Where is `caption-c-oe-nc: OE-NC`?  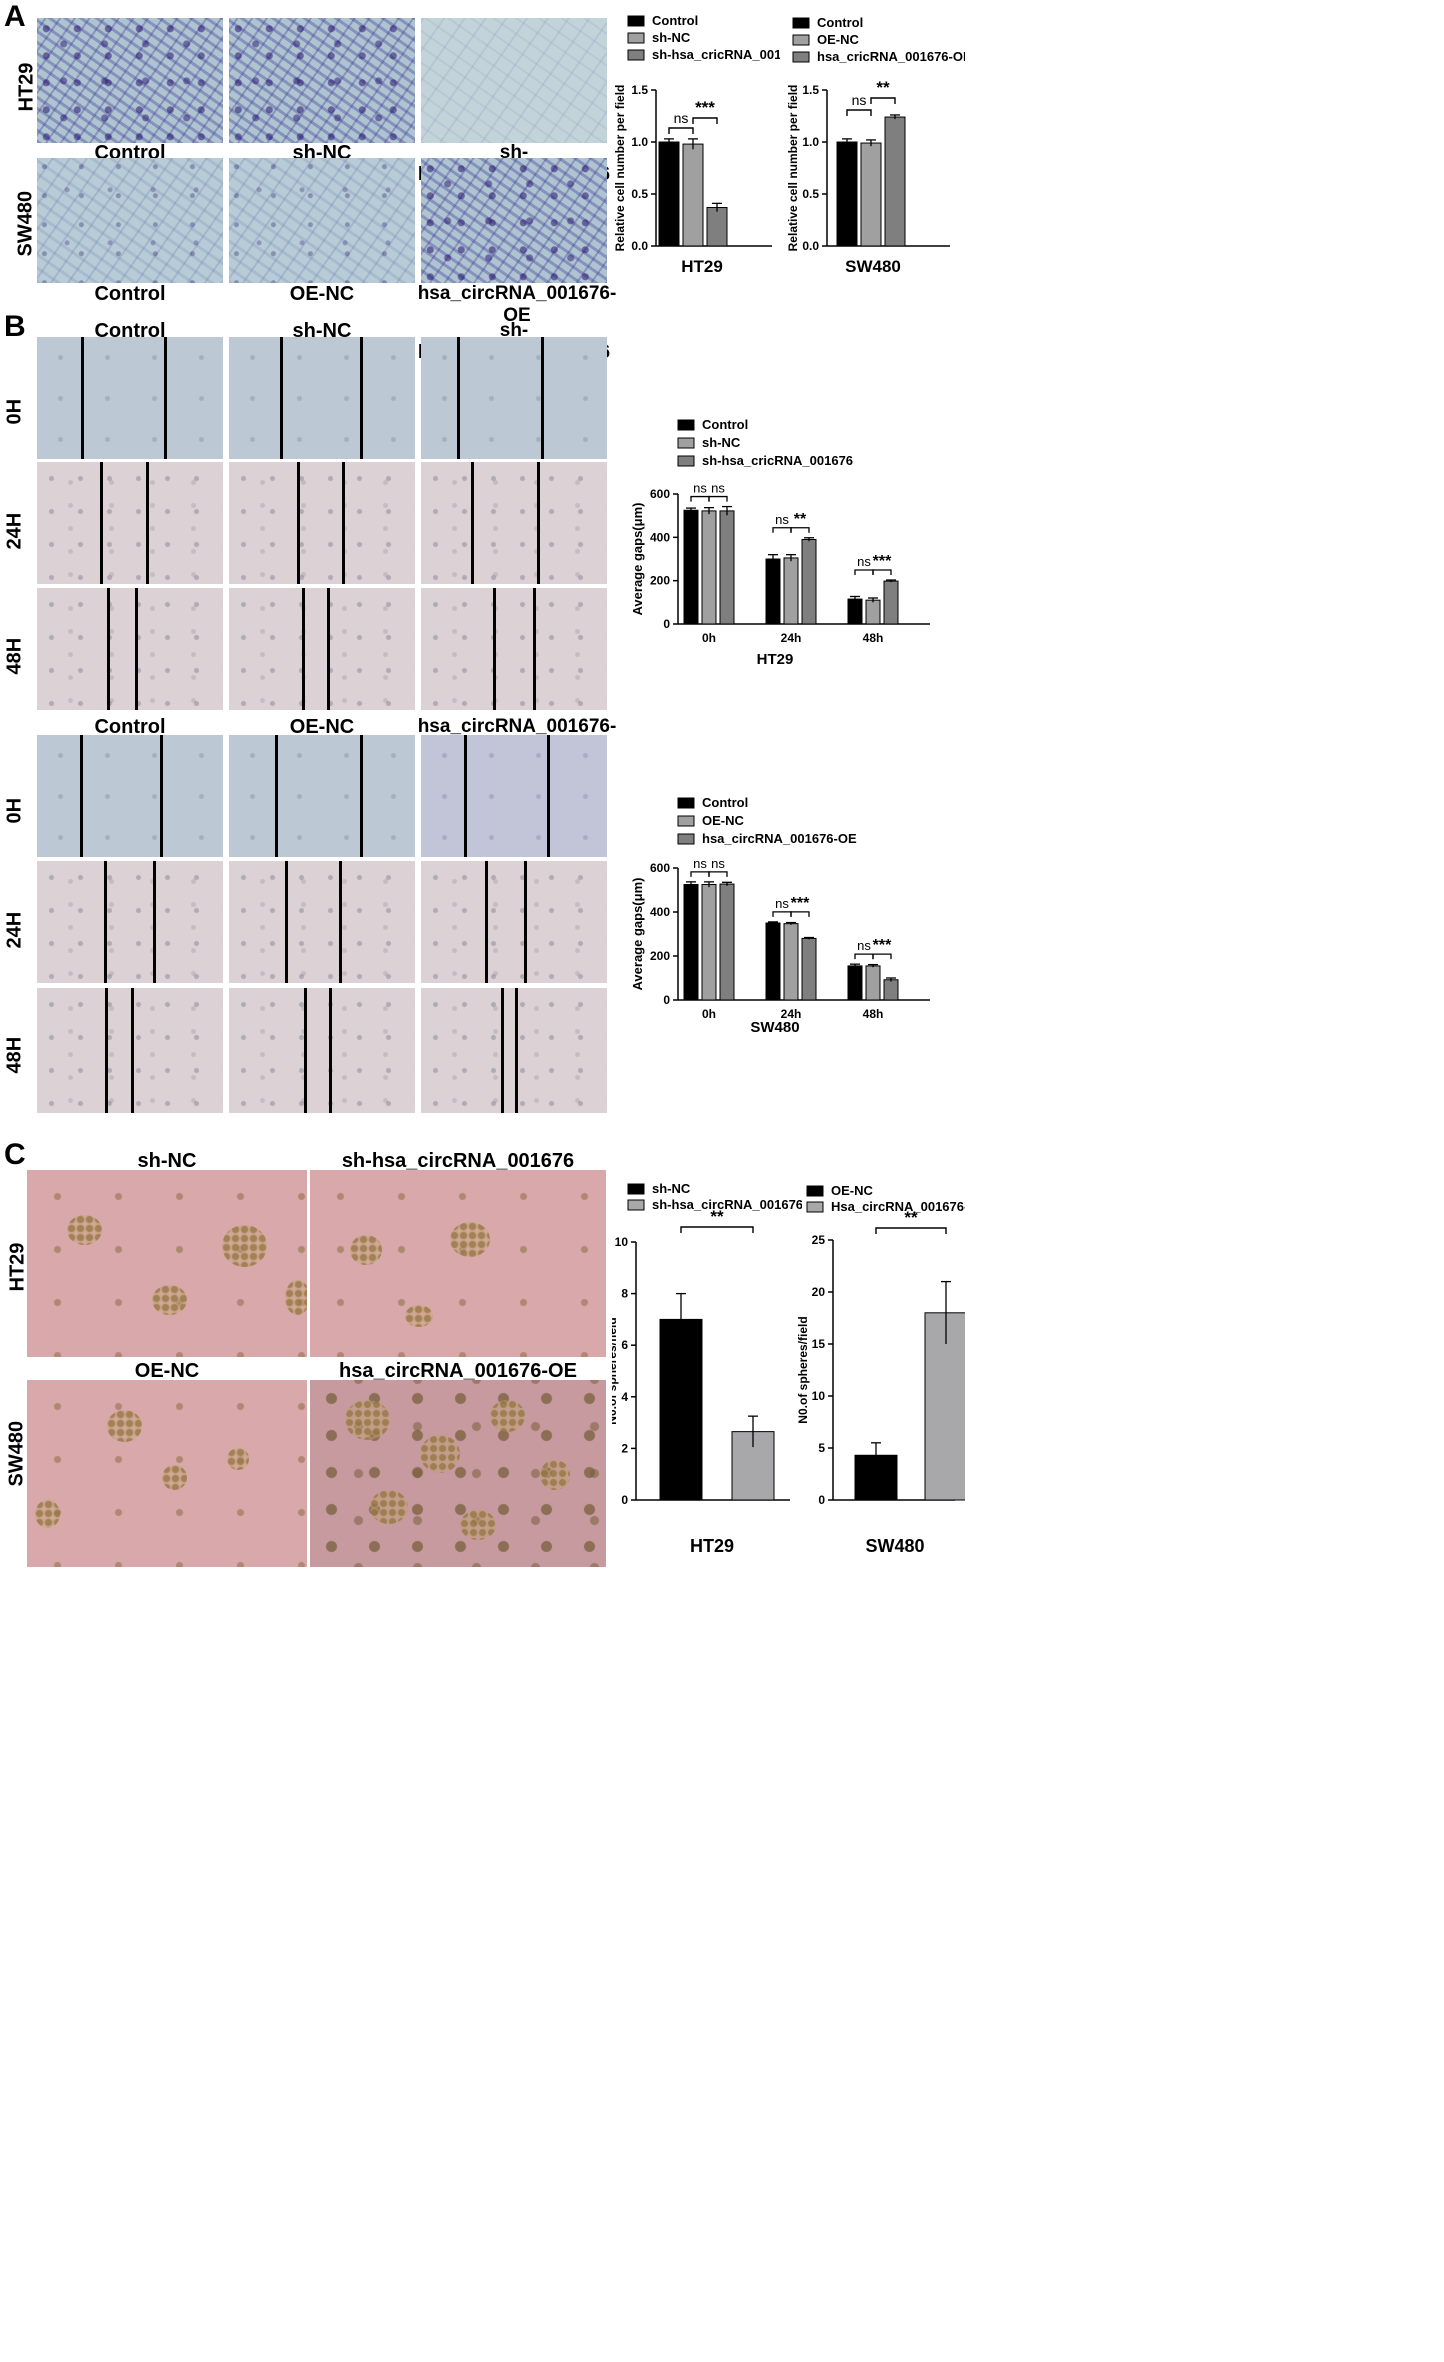
caption-c-oe-nc: OE-NC is located at coordinates (167, 1371).